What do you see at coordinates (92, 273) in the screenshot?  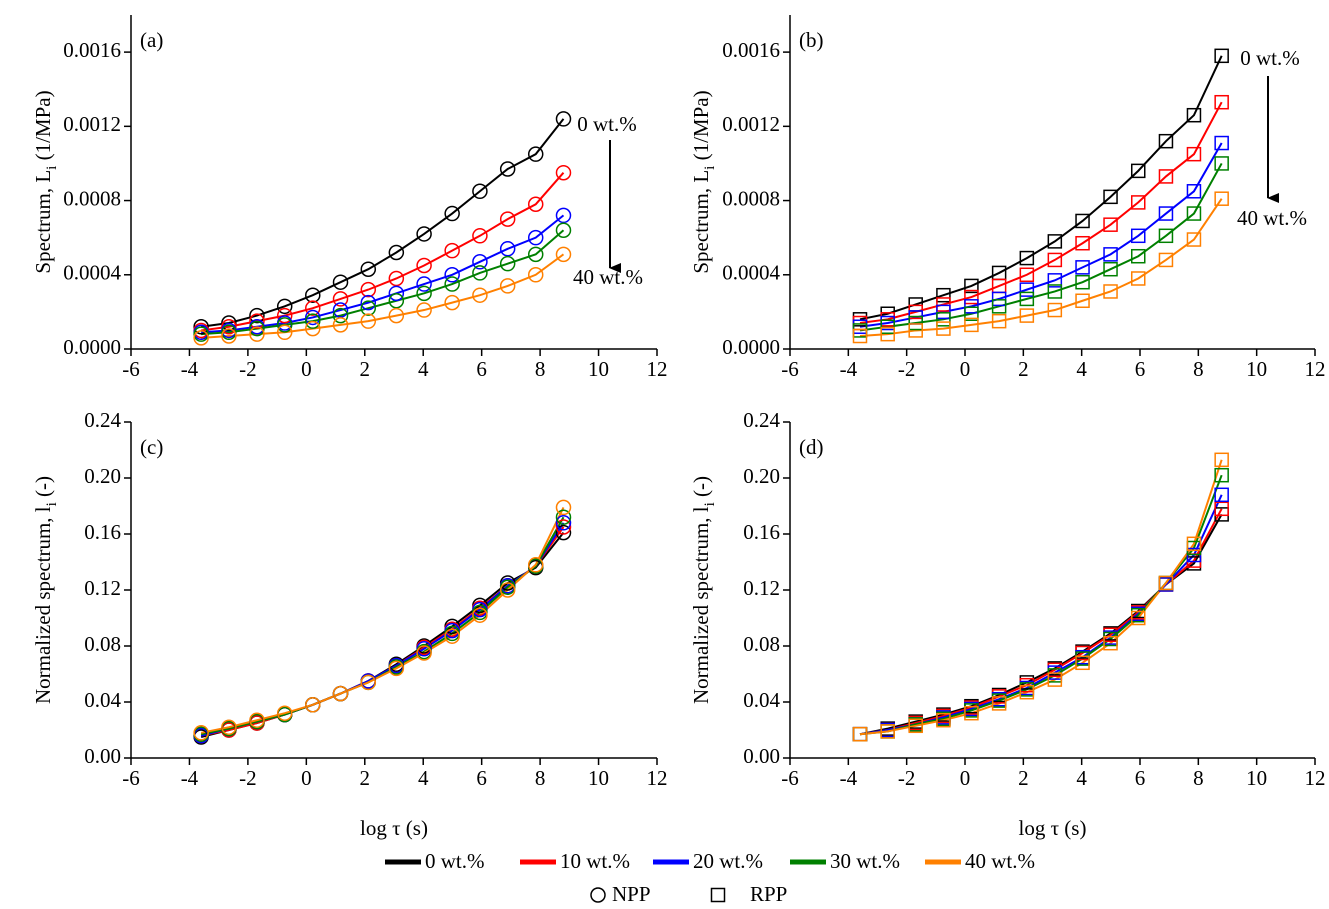 I see `y-tick-label: 0.0004` at bounding box center [92, 273].